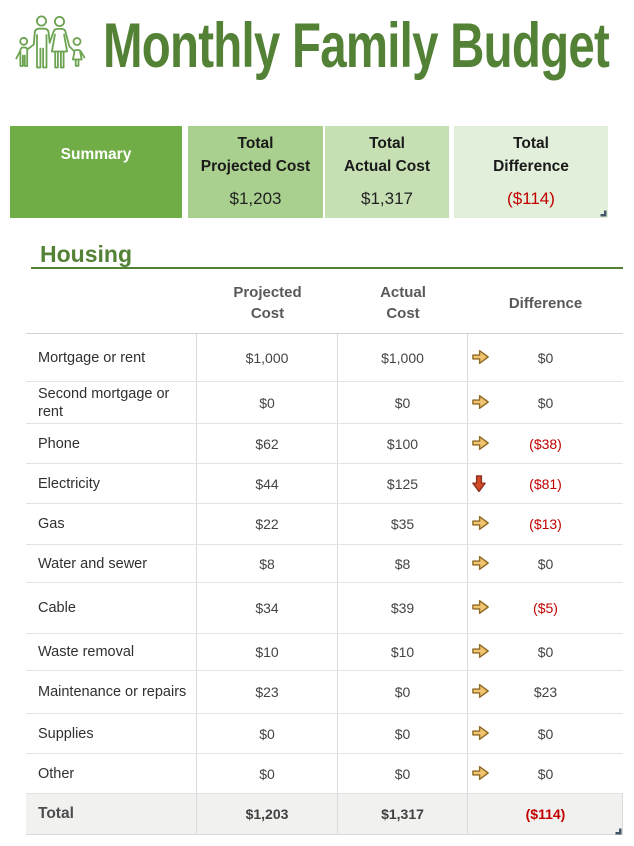 The width and height of the screenshot is (634, 846). Describe the element at coordinates (96, 172) in the screenshot. I see `summary-header-cell: Summary` at that location.